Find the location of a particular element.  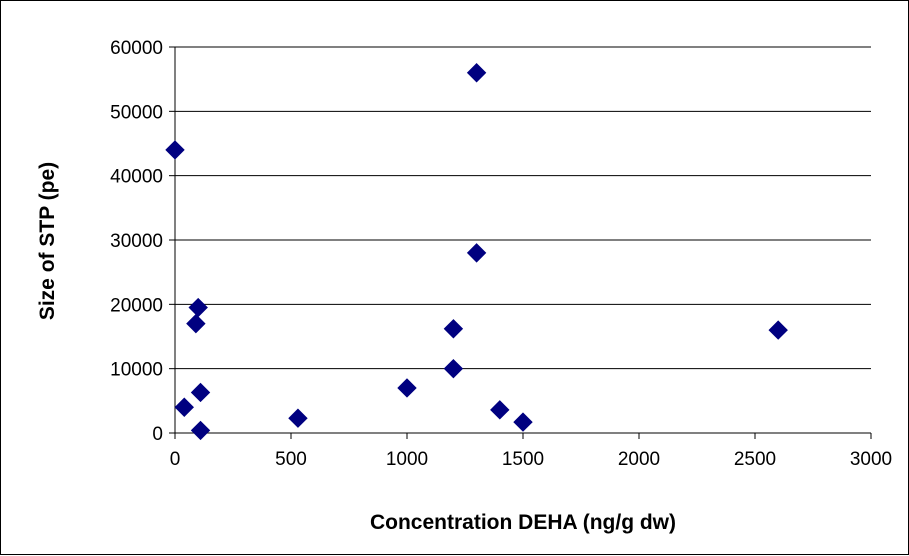

x-tick-label: 1000 is located at coordinates (407, 459).